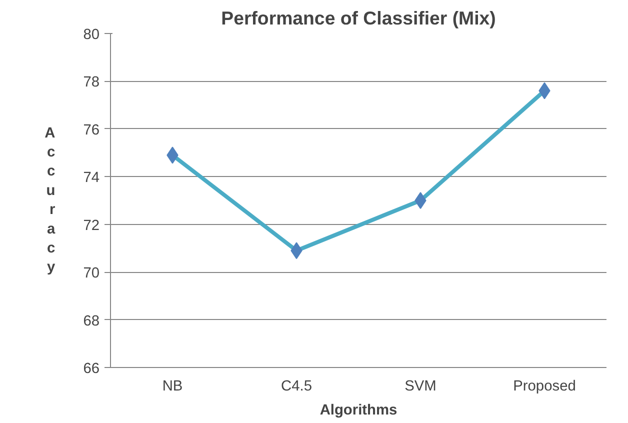 This screenshot has width=628, height=423. What do you see at coordinates (50, 200) in the screenshot?
I see `y-axis-title: Accuracy` at bounding box center [50, 200].